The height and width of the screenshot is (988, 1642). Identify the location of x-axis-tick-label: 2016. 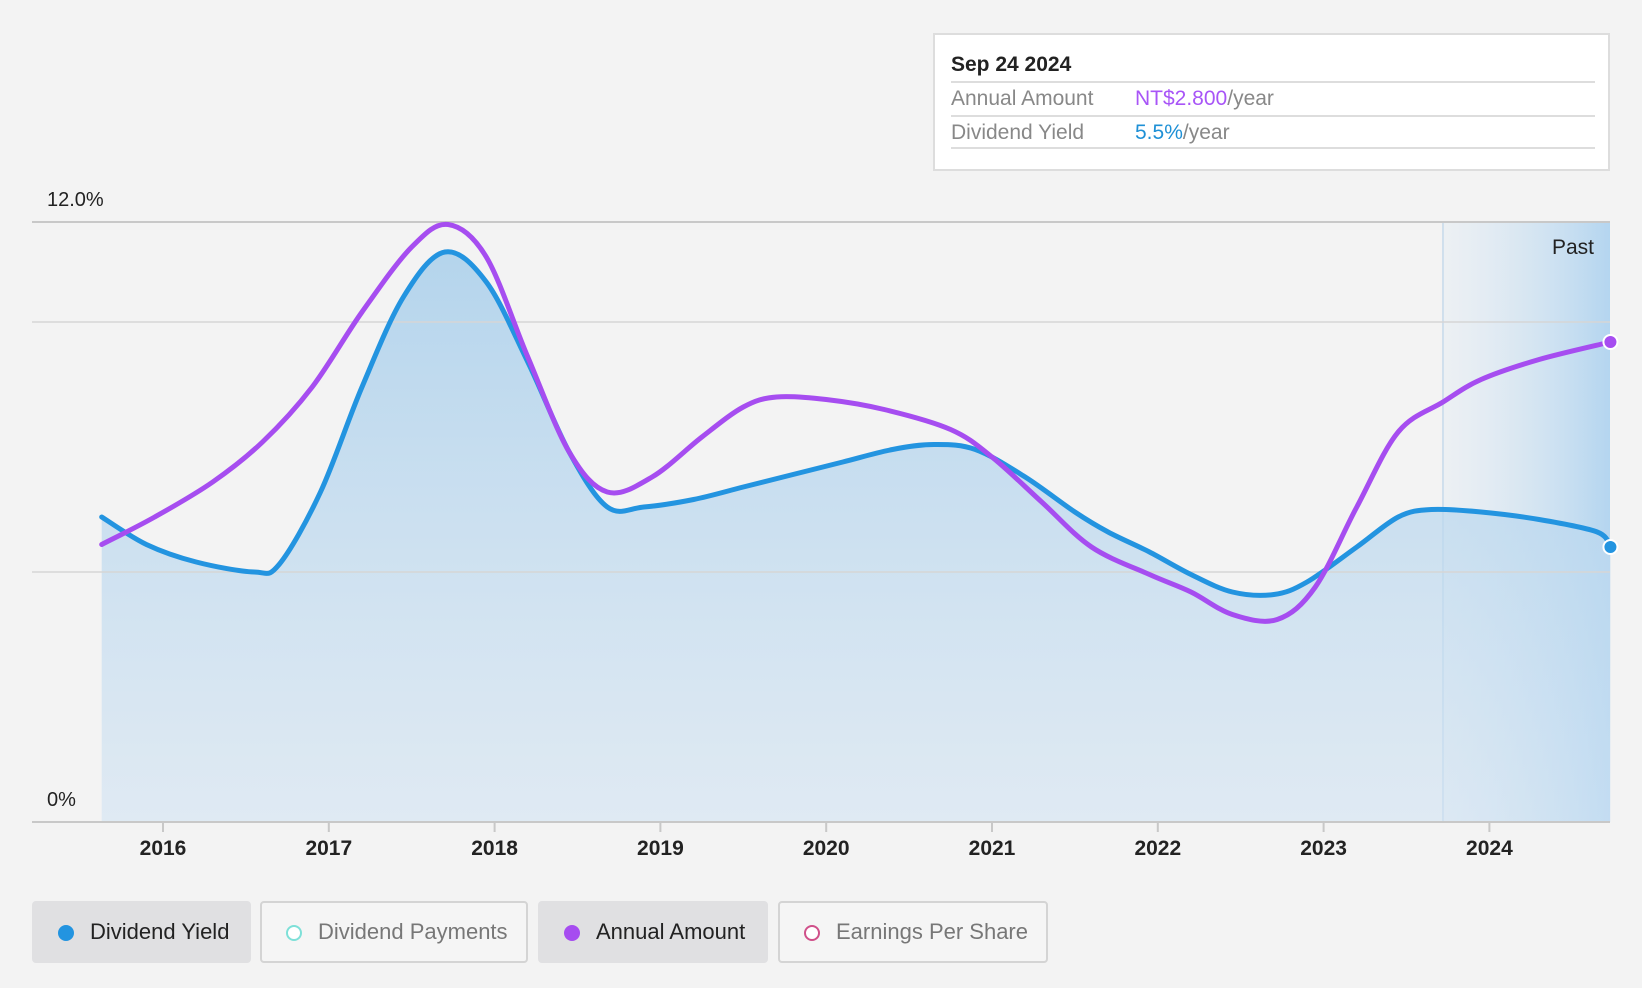
(163, 848).